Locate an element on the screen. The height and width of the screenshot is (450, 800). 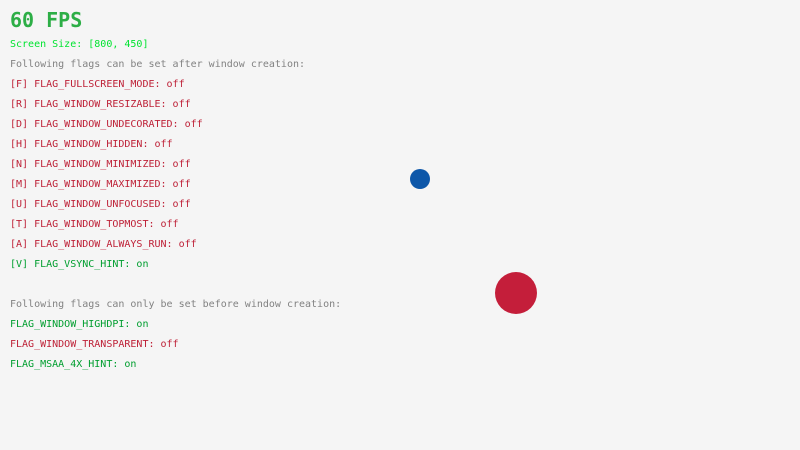
flag-window-undecorated: [D] FLAG_WINDOW_UNDECORATED: off is located at coordinates (106, 124).